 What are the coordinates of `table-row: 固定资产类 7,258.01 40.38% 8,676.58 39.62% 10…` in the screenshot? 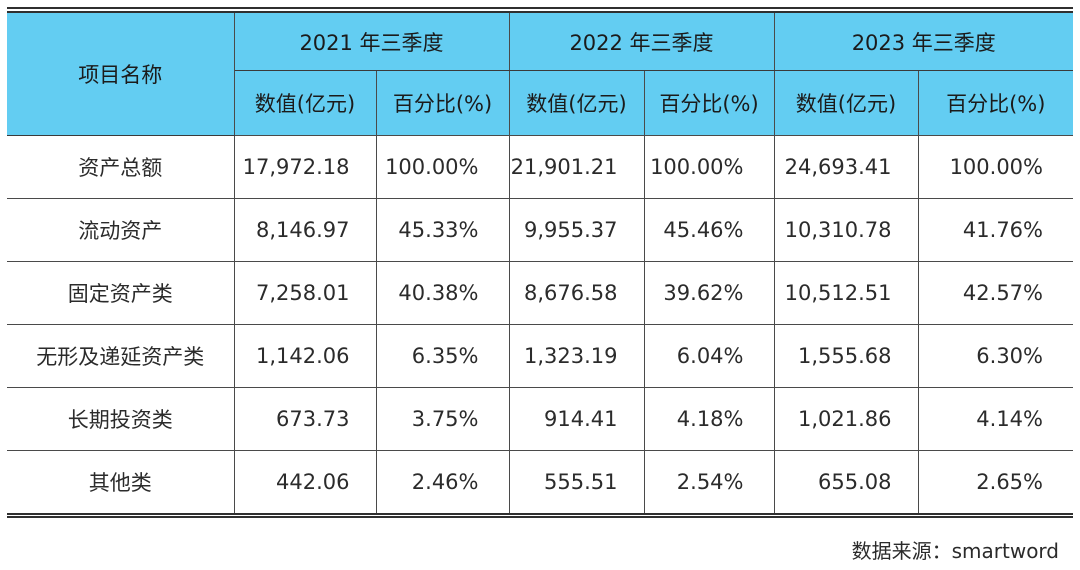 It's located at (540, 293).